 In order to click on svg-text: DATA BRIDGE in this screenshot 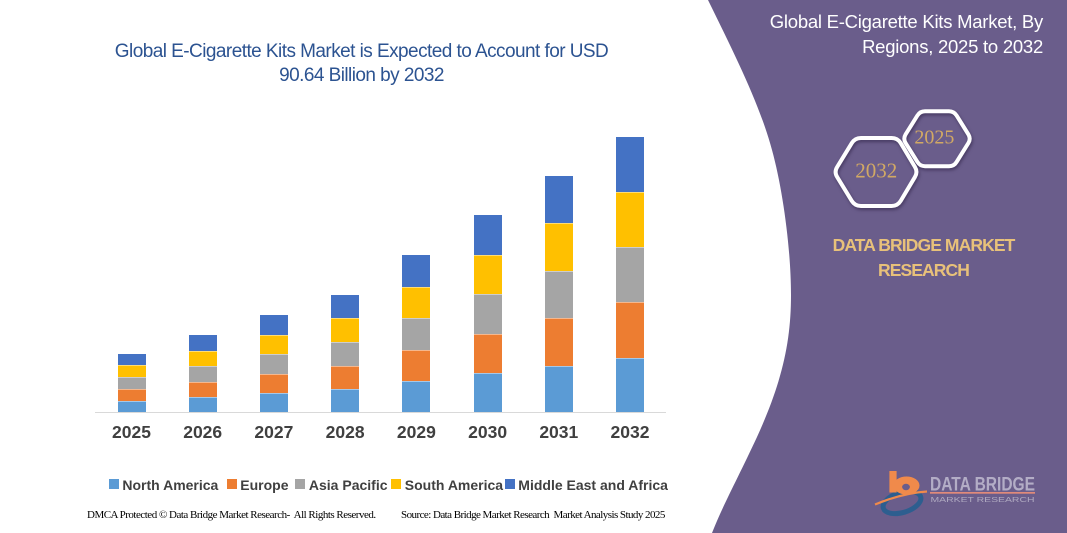, I will do `click(982, 485)`.